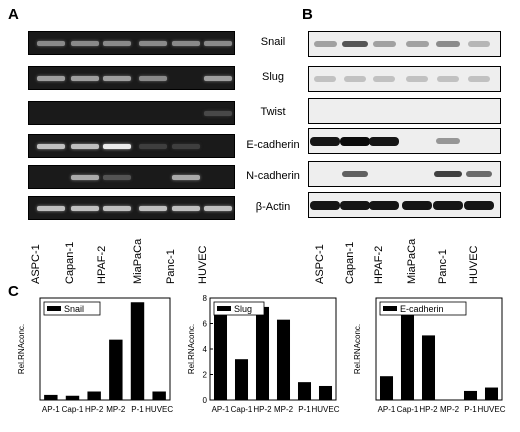  What do you see at coordinates (205, 298) in the screenshot?
I see `y-tick-label: 8` at bounding box center [205, 298].